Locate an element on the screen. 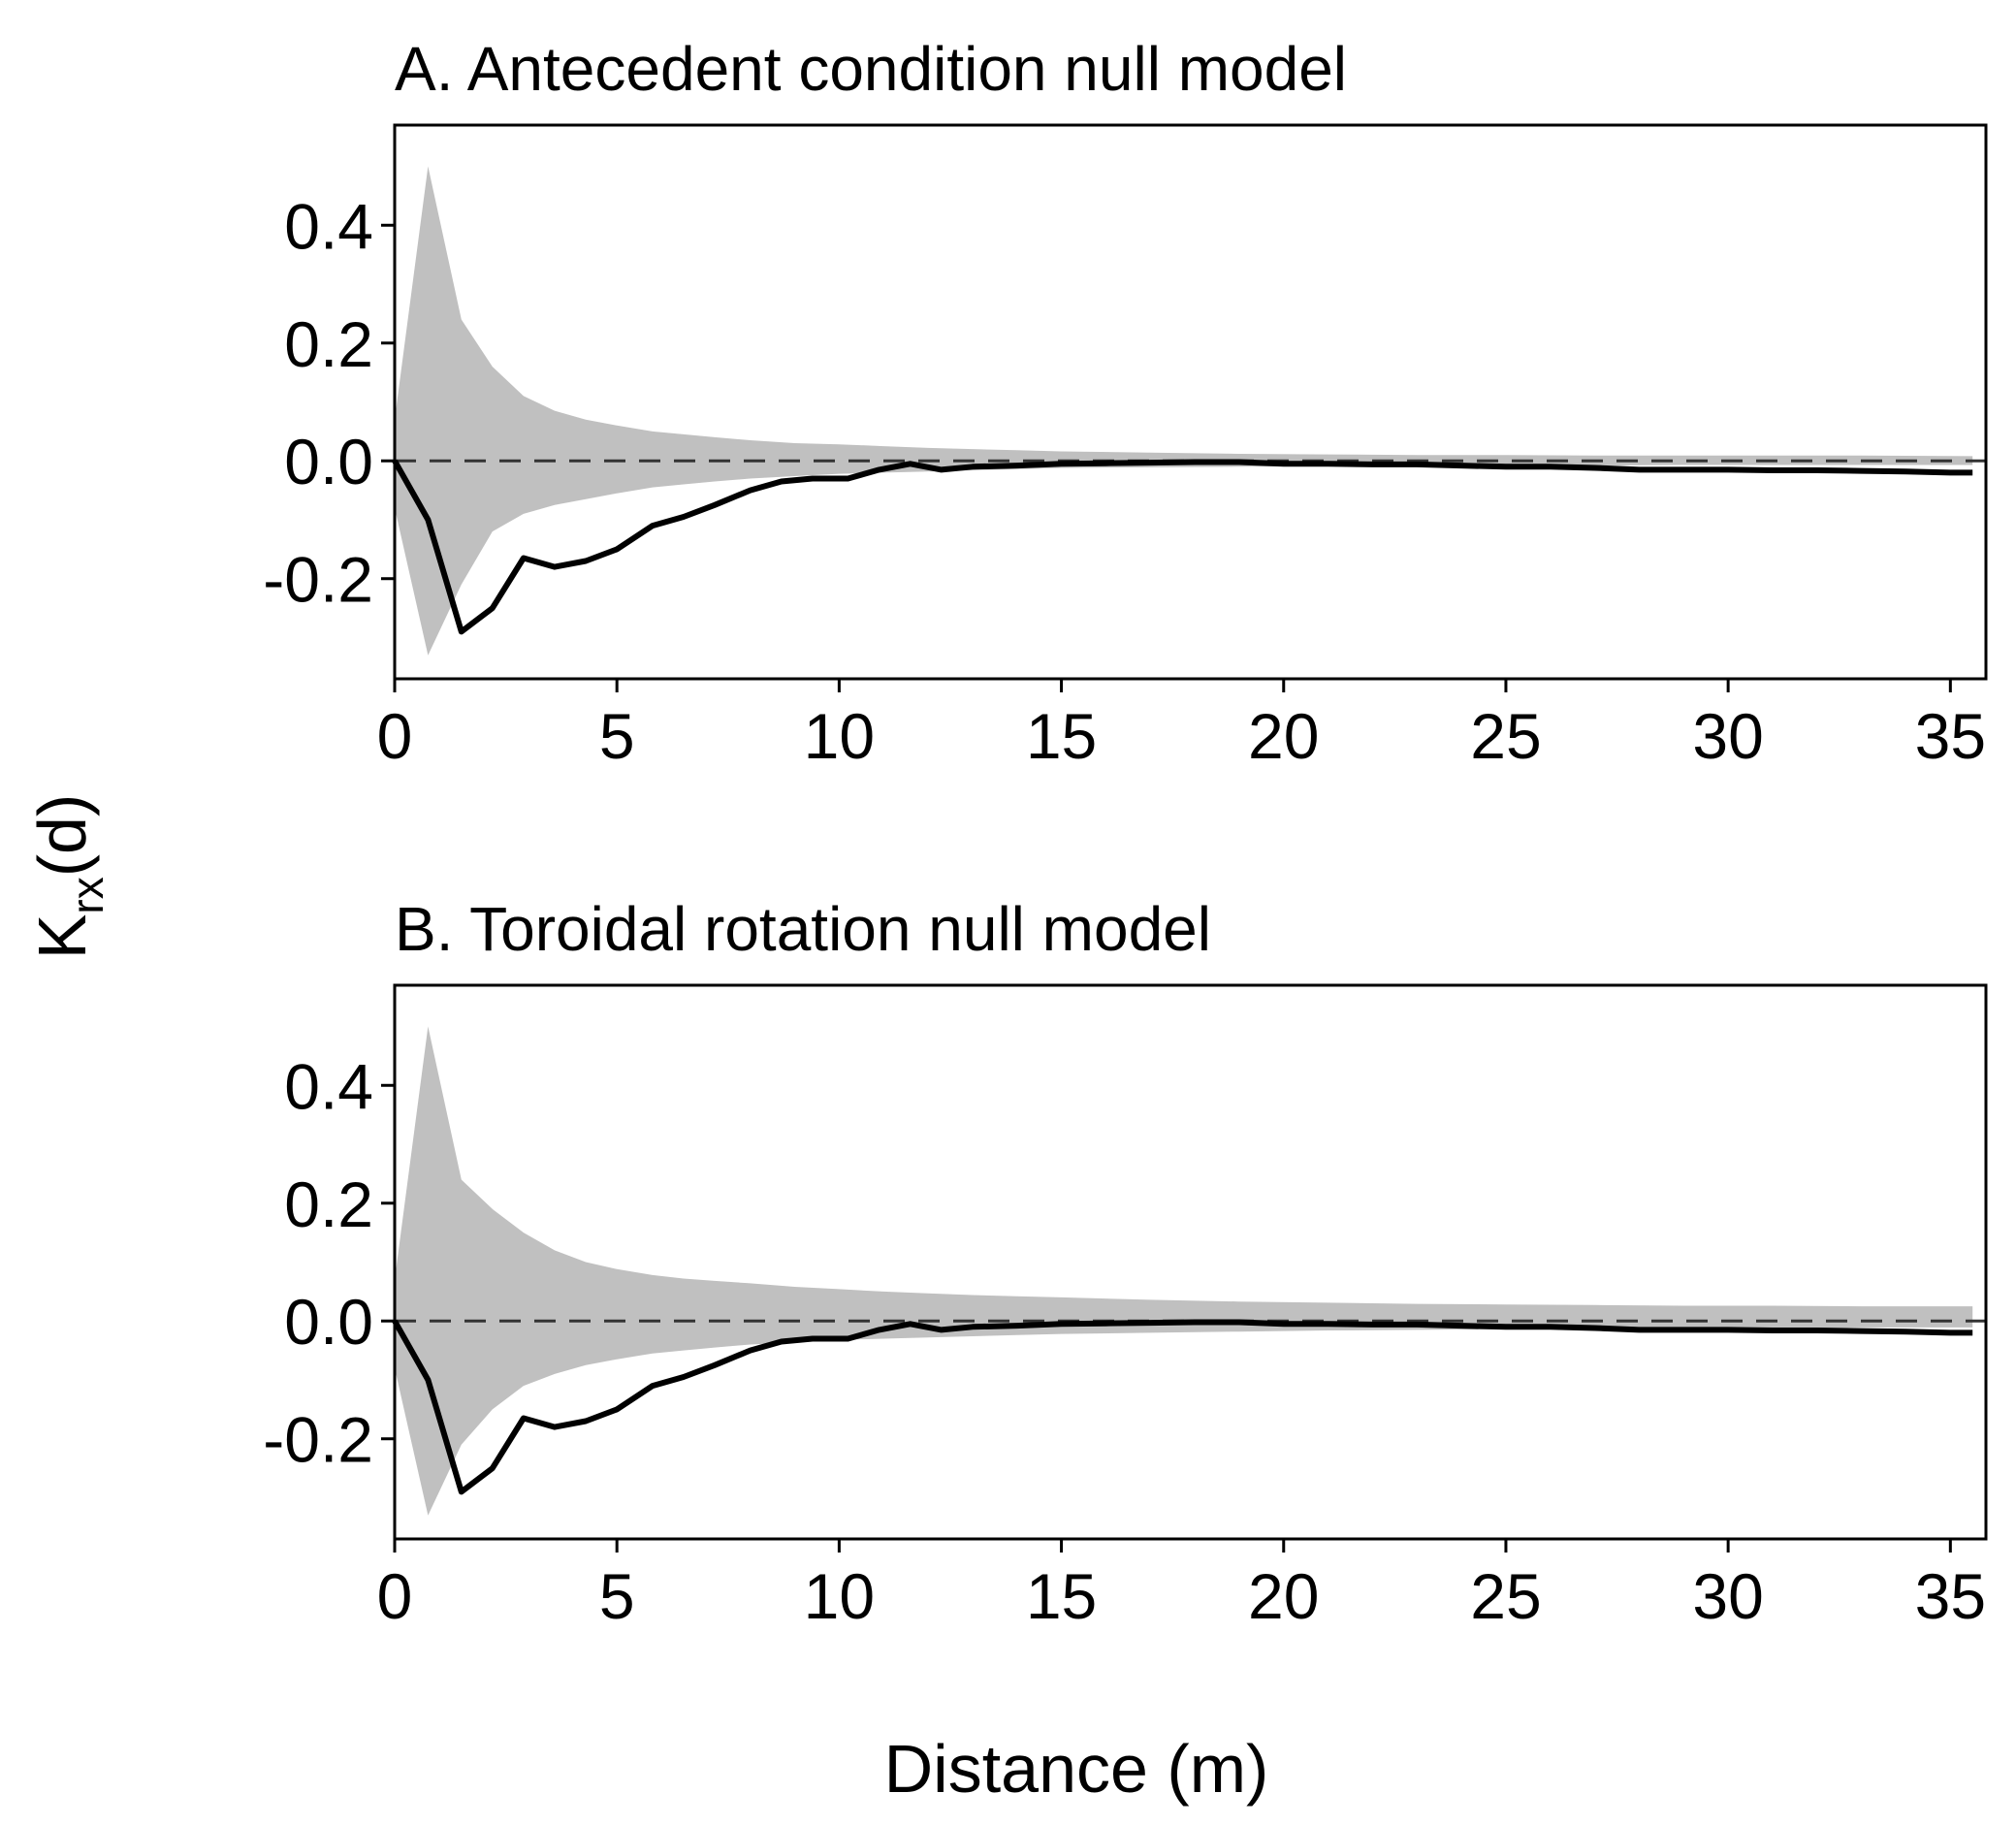 The image size is (2016, 1825). y-axis-label: Krx(d) is located at coordinates (68, 877).